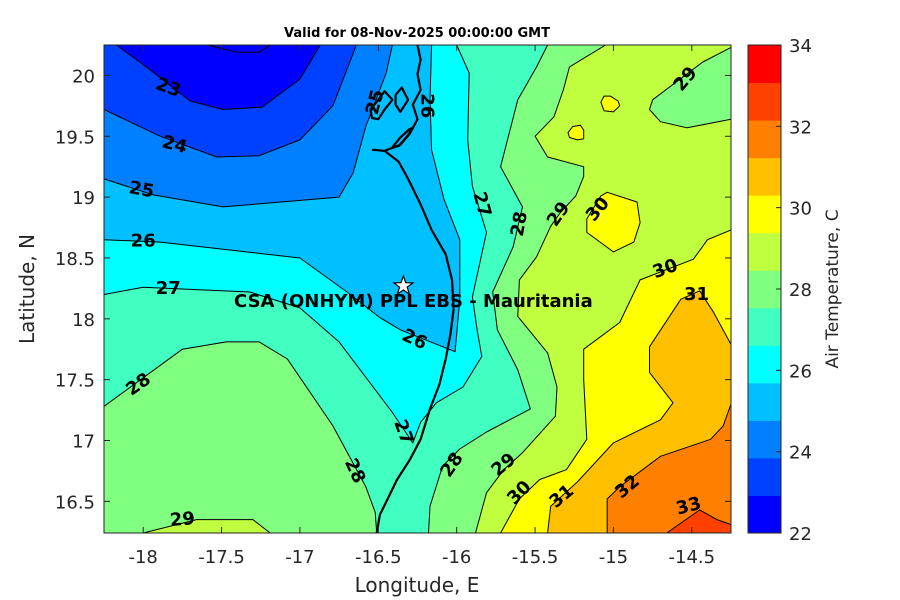  What do you see at coordinates (218, 77) in the screenshot?
I see `contour-region-23-below` at bounding box center [218, 77].